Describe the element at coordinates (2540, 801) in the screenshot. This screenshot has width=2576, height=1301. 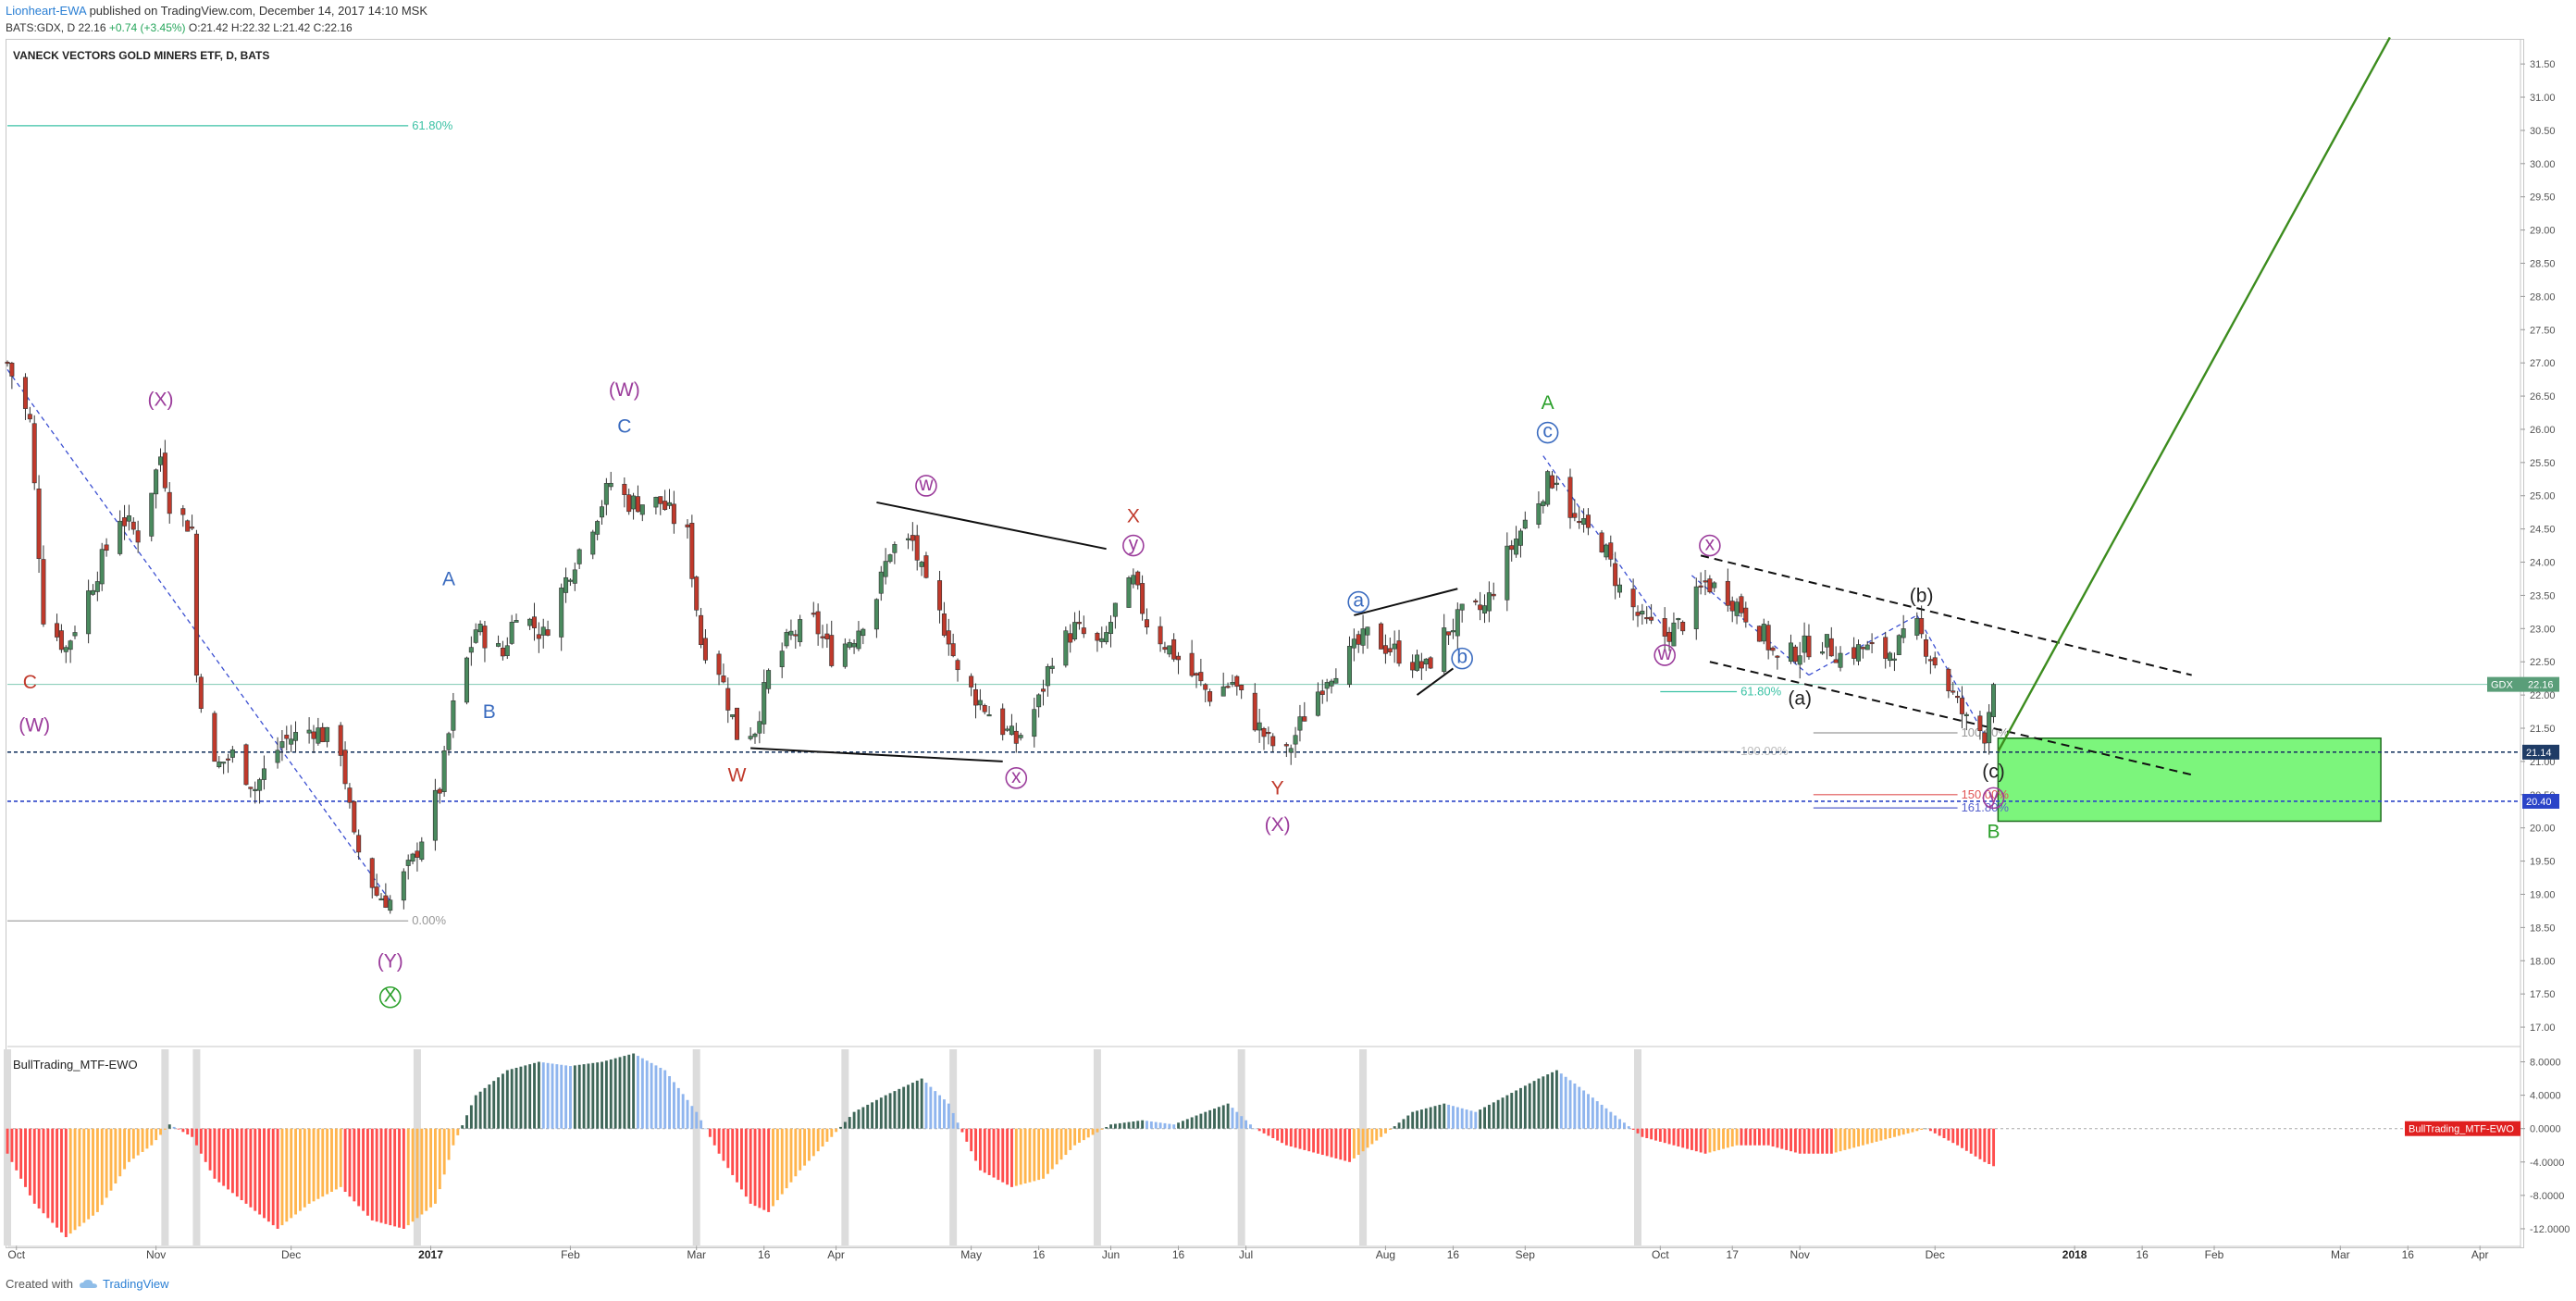
I see `level-tag` at that location.